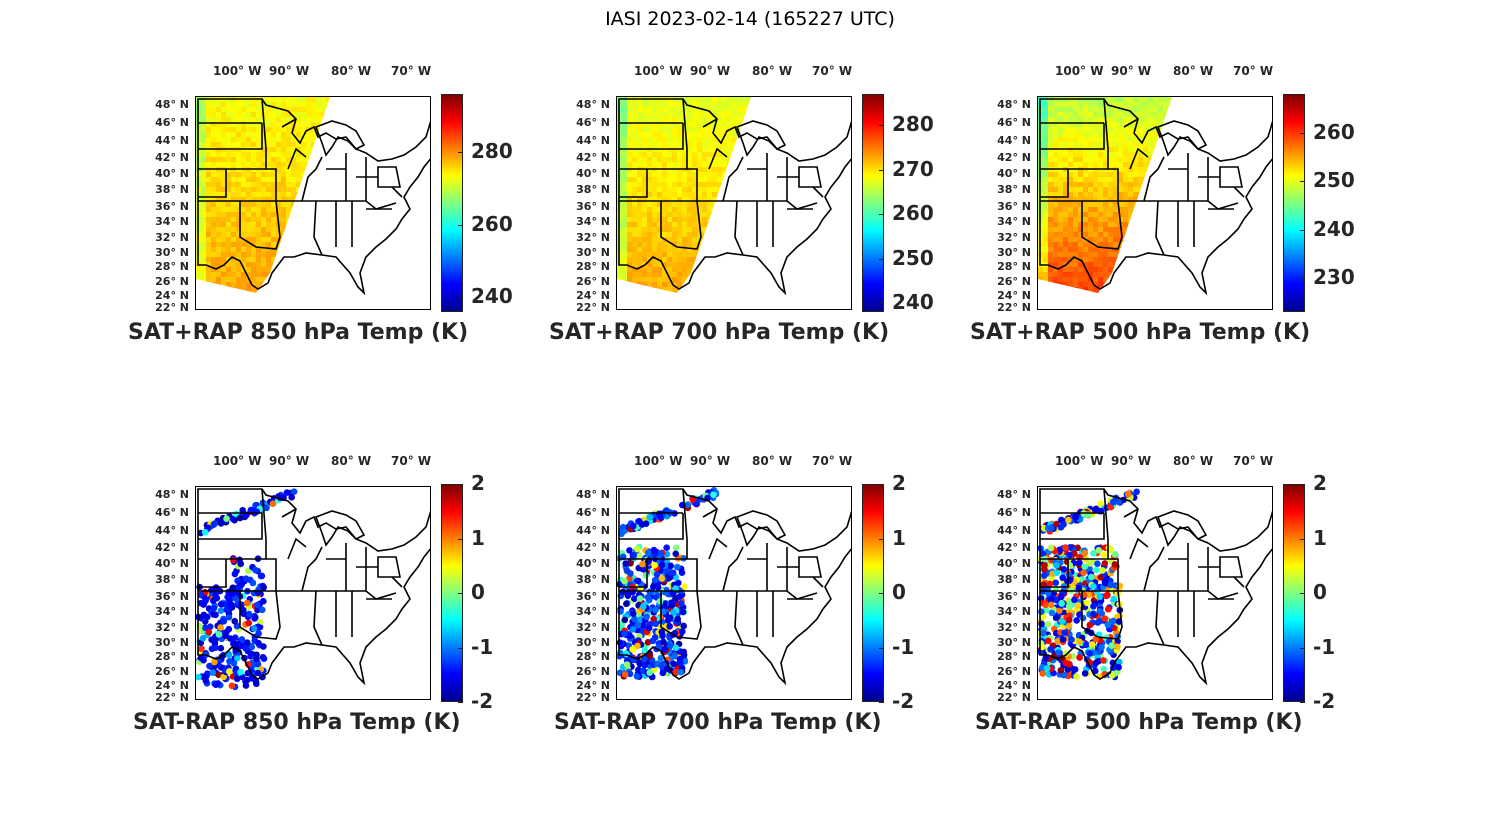  What do you see at coordinates (913, 302) in the screenshot?
I see `colorbar-tick-label: 240` at bounding box center [913, 302].